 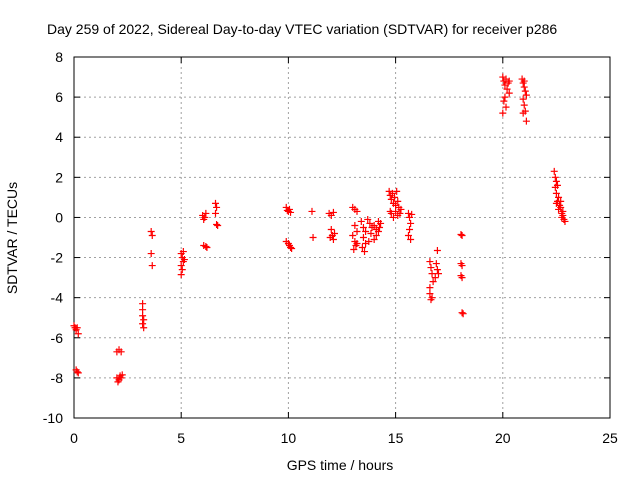 What do you see at coordinates (59, 137) in the screenshot?
I see `y-tick-label: 4` at bounding box center [59, 137].